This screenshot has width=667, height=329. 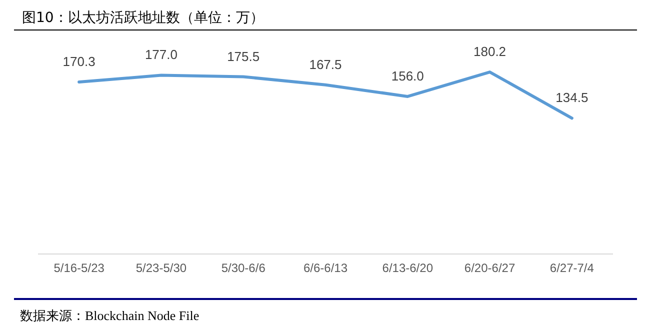 I want to click on data-label: 170.3, so click(x=79, y=62).